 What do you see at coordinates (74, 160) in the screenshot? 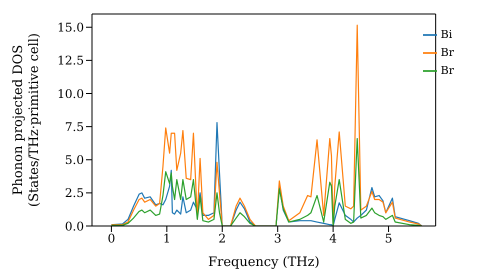
I see `y-tick-label: 5.0` at bounding box center [74, 160].